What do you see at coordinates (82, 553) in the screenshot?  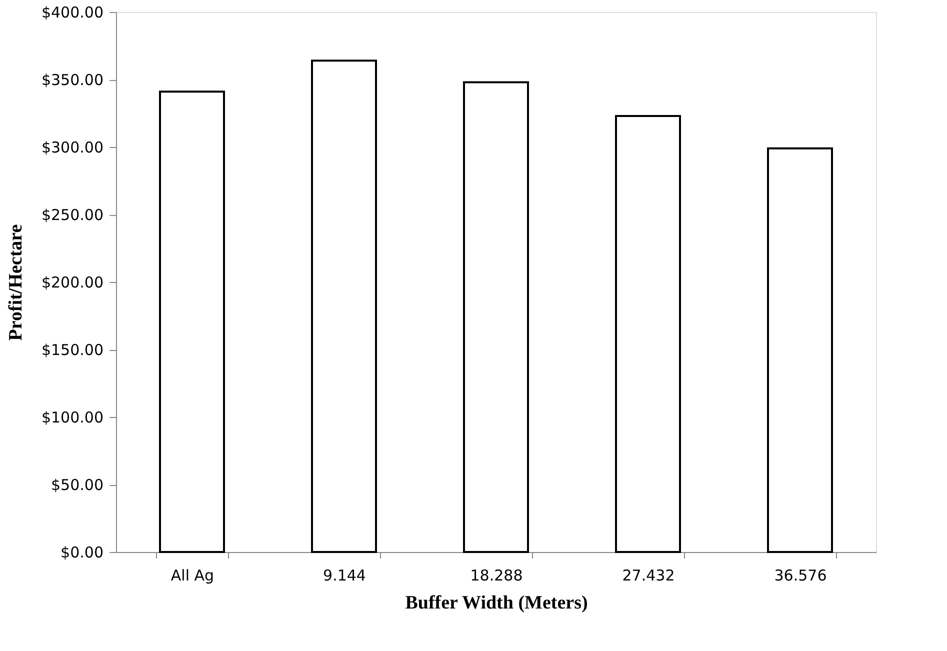 I see `y-tick-label: $0.00` at bounding box center [82, 553].